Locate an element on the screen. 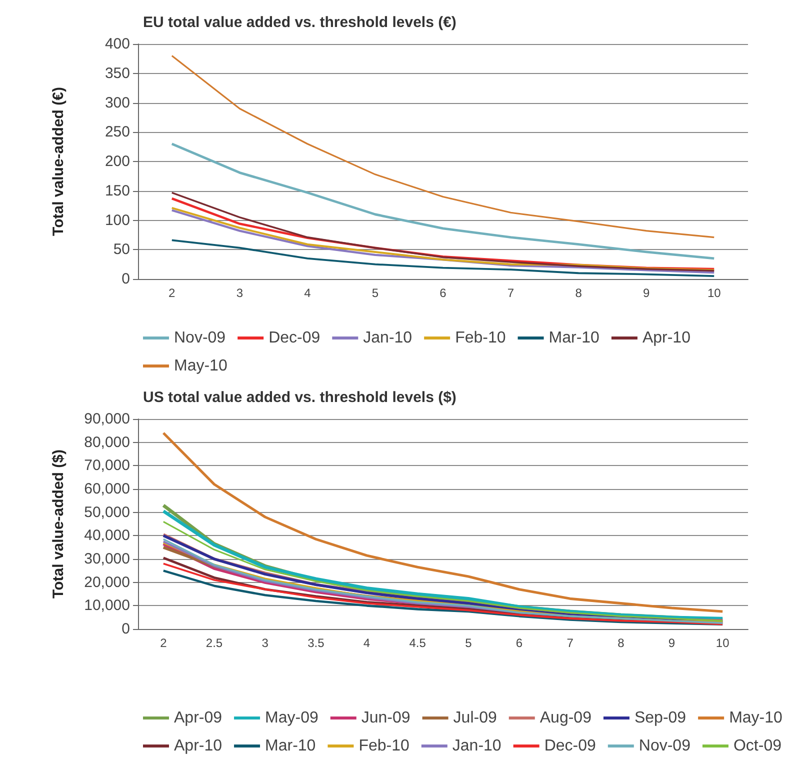  y-tick-label: 200 is located at coordinates (117, 161).